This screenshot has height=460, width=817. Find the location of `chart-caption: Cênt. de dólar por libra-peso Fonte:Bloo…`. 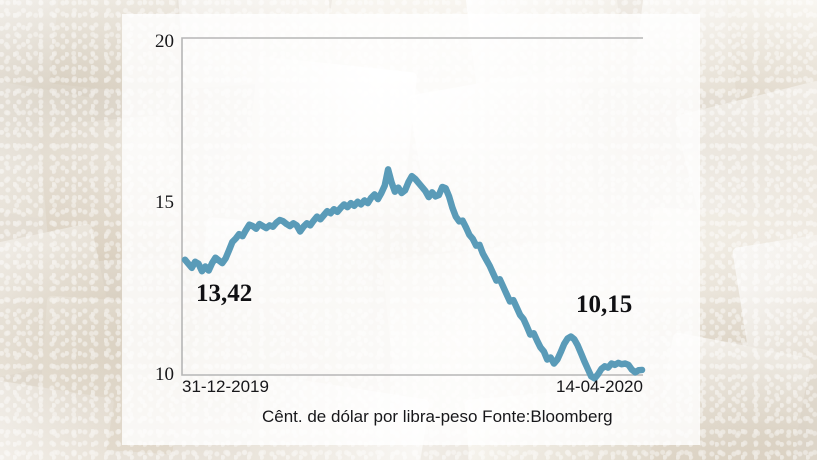

chart-caption: Cênt. de dólar por libra-peso Fonte:Bloo… is located at coordinates (437, 416).